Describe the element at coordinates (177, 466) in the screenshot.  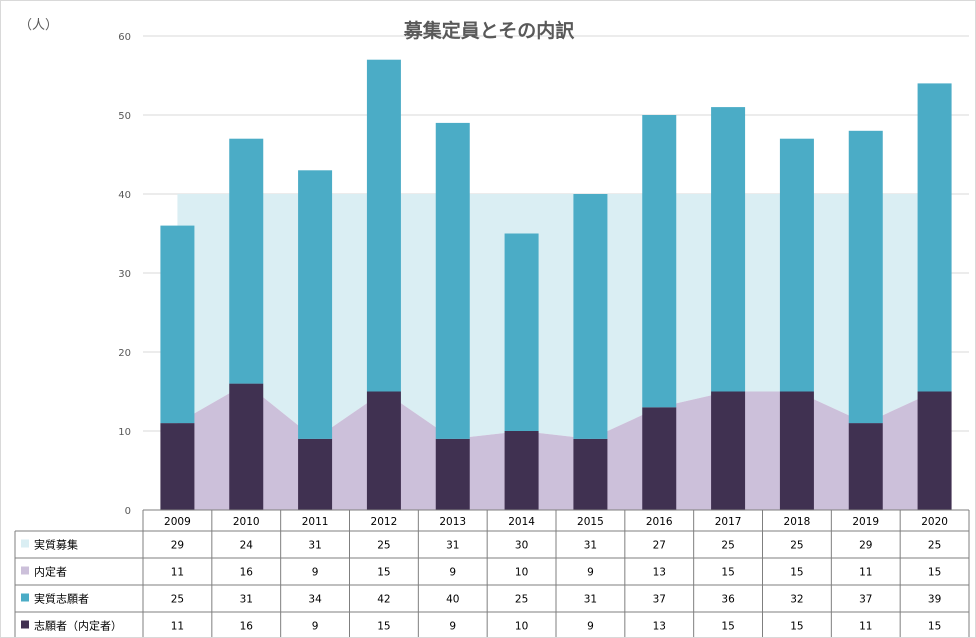
I see `bar-shigansha-2009` at that location.